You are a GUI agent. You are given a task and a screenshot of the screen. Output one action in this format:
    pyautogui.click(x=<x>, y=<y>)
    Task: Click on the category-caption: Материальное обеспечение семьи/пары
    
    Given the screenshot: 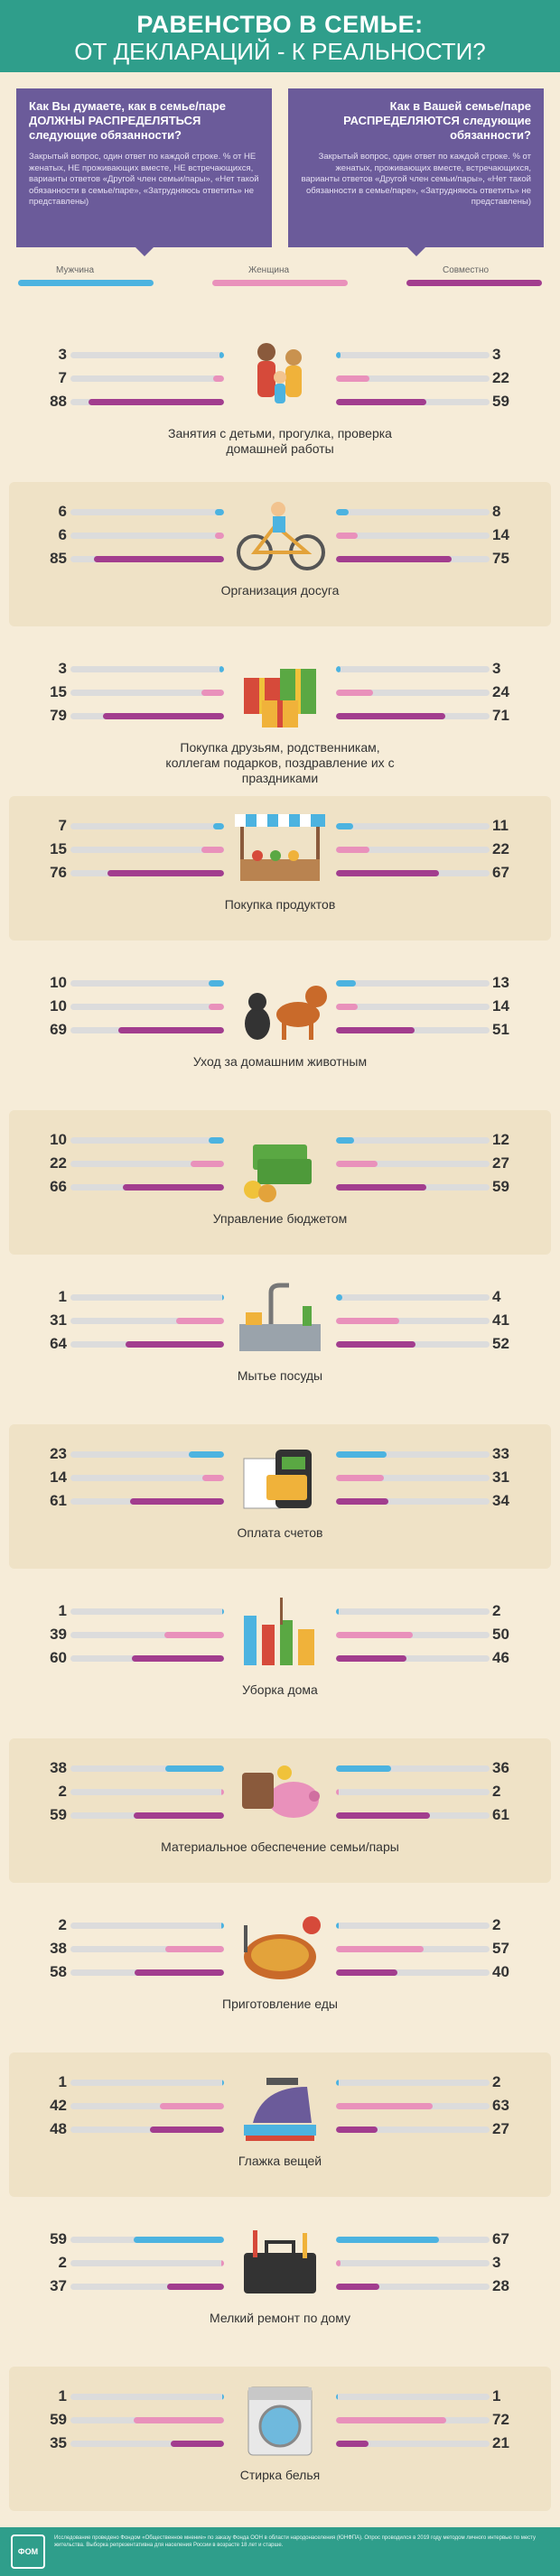 What is the action you would take?
    pyautogui.click(x=280, y=1846)
    